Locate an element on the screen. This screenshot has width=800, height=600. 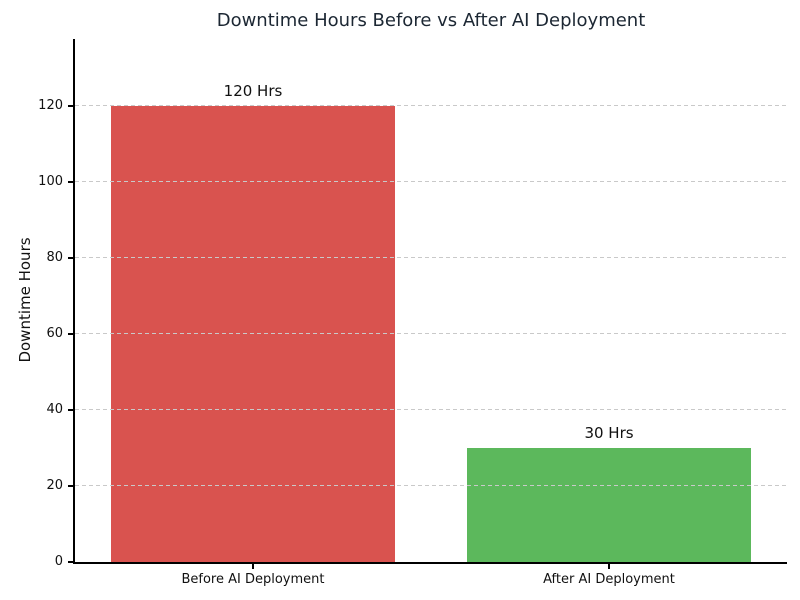
y-tick-label: 80 is located at coordinates (54, 257).